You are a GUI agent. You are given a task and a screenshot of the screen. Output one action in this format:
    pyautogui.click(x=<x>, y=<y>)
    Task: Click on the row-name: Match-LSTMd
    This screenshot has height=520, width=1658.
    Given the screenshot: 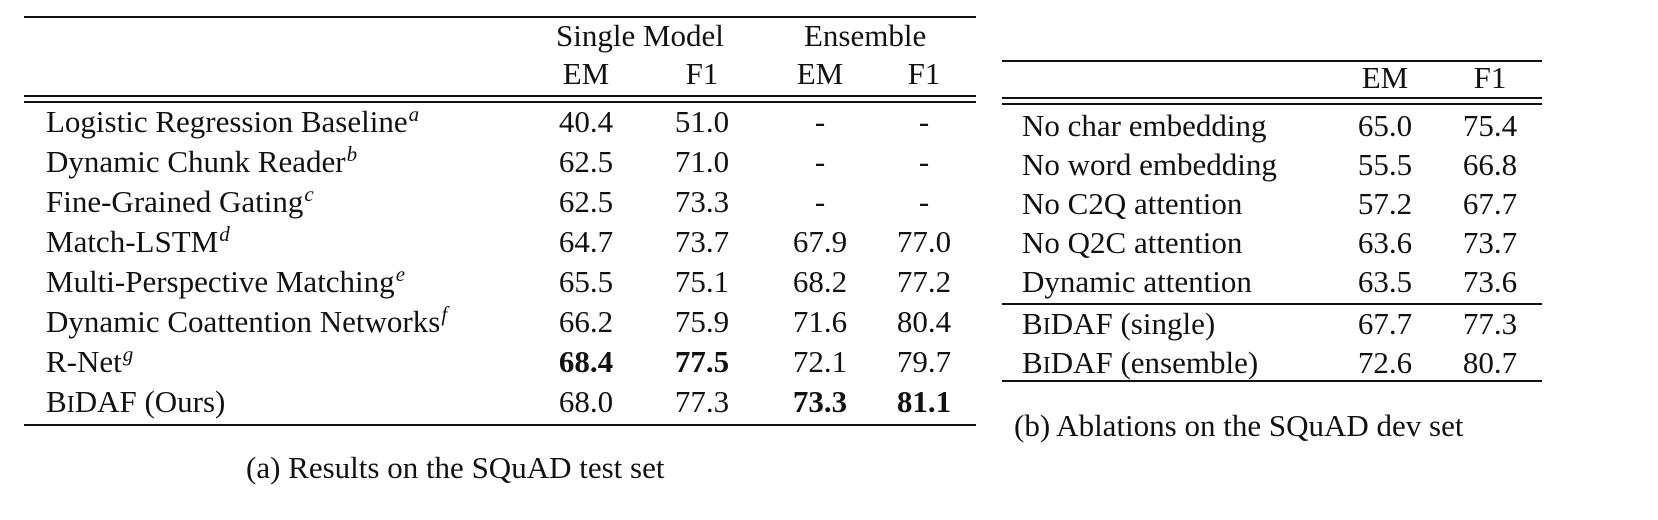 What is the action you would take?
    pyautogui.click(x=138, y=240)
    